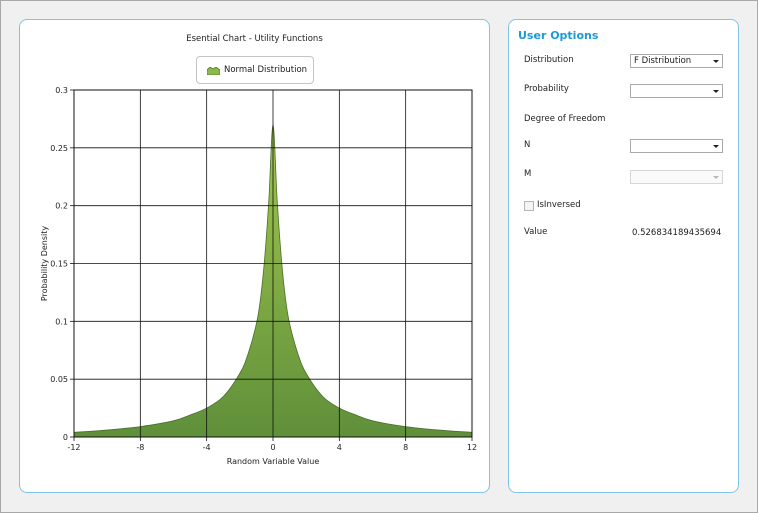 The image size is (758, 513). I want to click on m-label: M, so click(528, 174).